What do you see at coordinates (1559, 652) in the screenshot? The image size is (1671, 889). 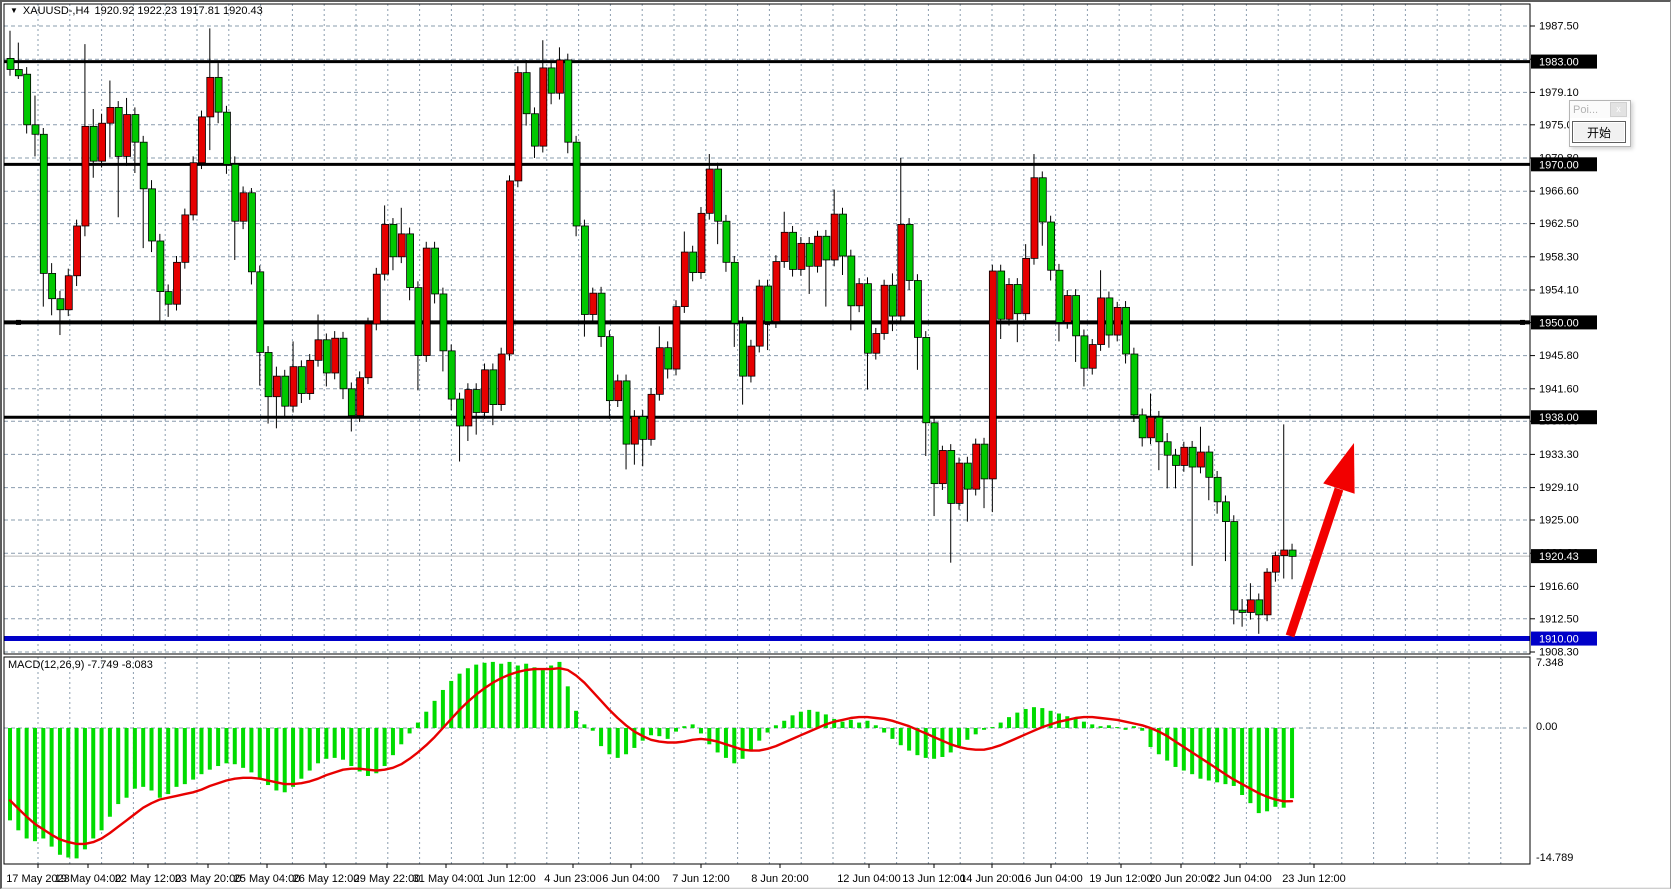 I see `price-tick-label: 1908.30` at bounding box center [1559, 652].